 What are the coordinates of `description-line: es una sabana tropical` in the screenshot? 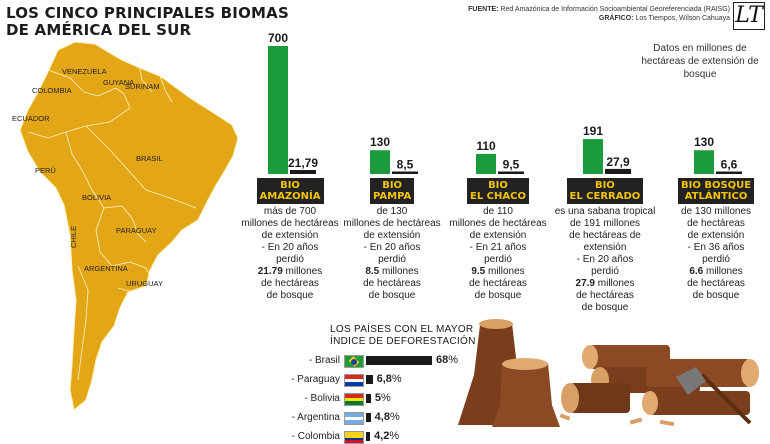 It's located at (605, 211).